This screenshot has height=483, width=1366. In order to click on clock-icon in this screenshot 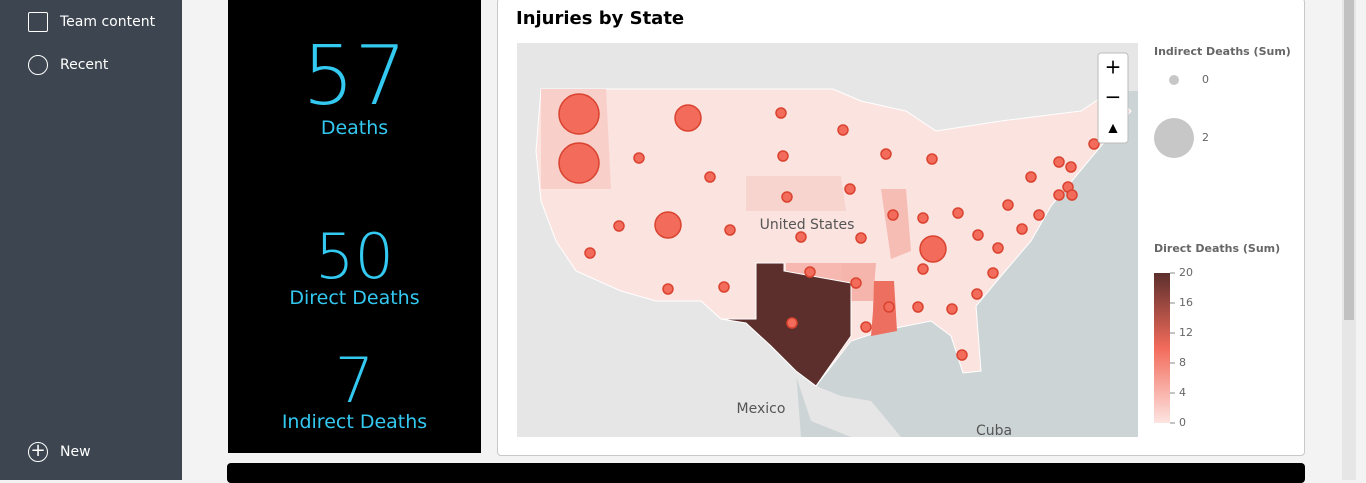, I will do `click(38, 65)`.